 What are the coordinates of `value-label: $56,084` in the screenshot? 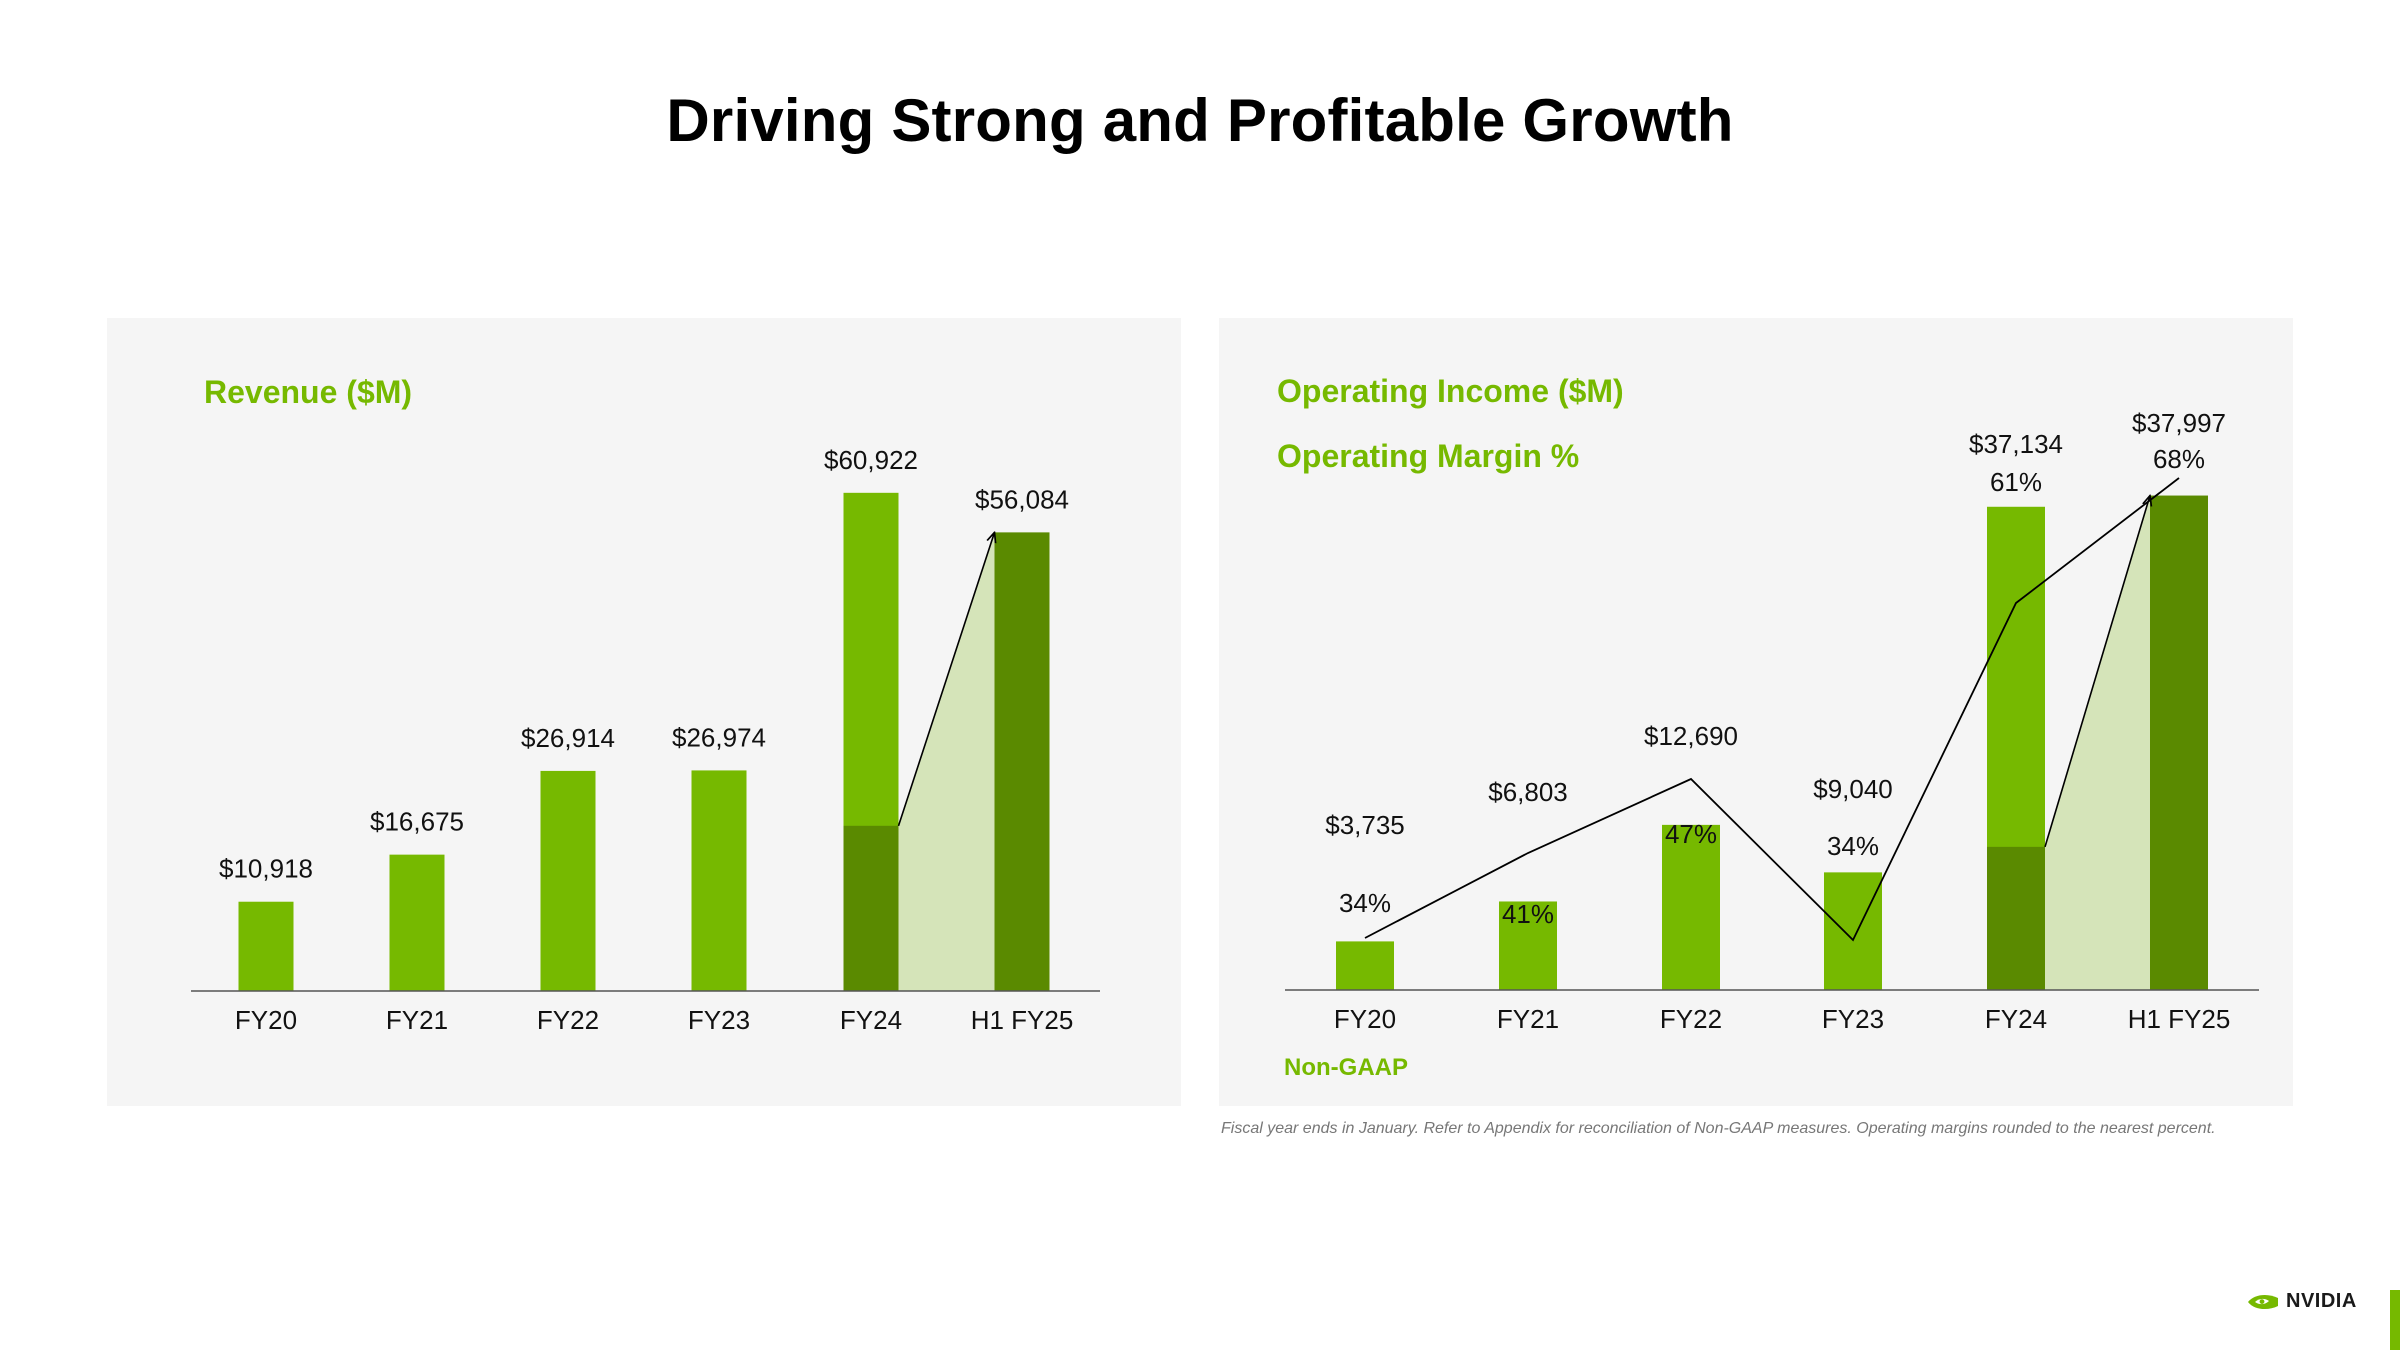 It's located at (1022, 499).